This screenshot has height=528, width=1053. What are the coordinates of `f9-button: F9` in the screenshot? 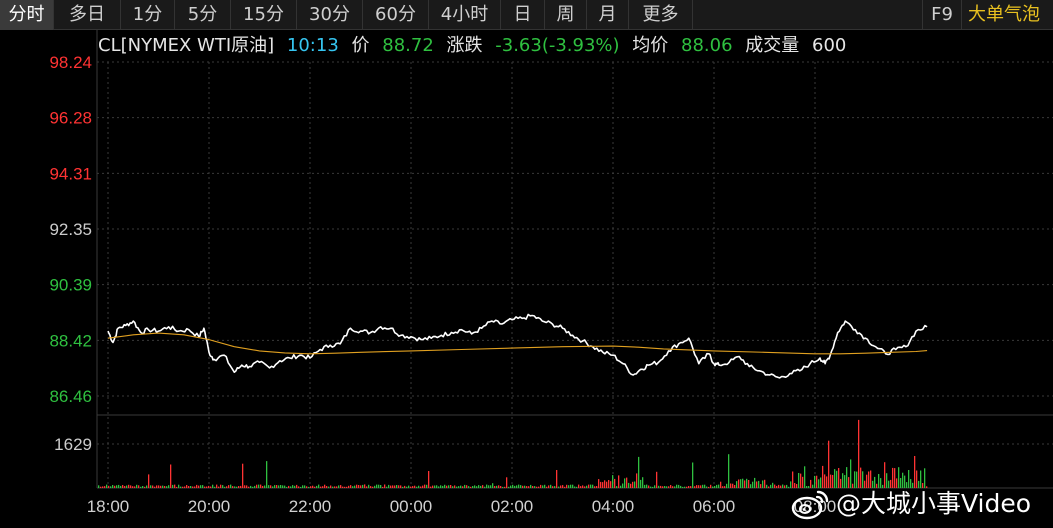 It's located at (942, 15).